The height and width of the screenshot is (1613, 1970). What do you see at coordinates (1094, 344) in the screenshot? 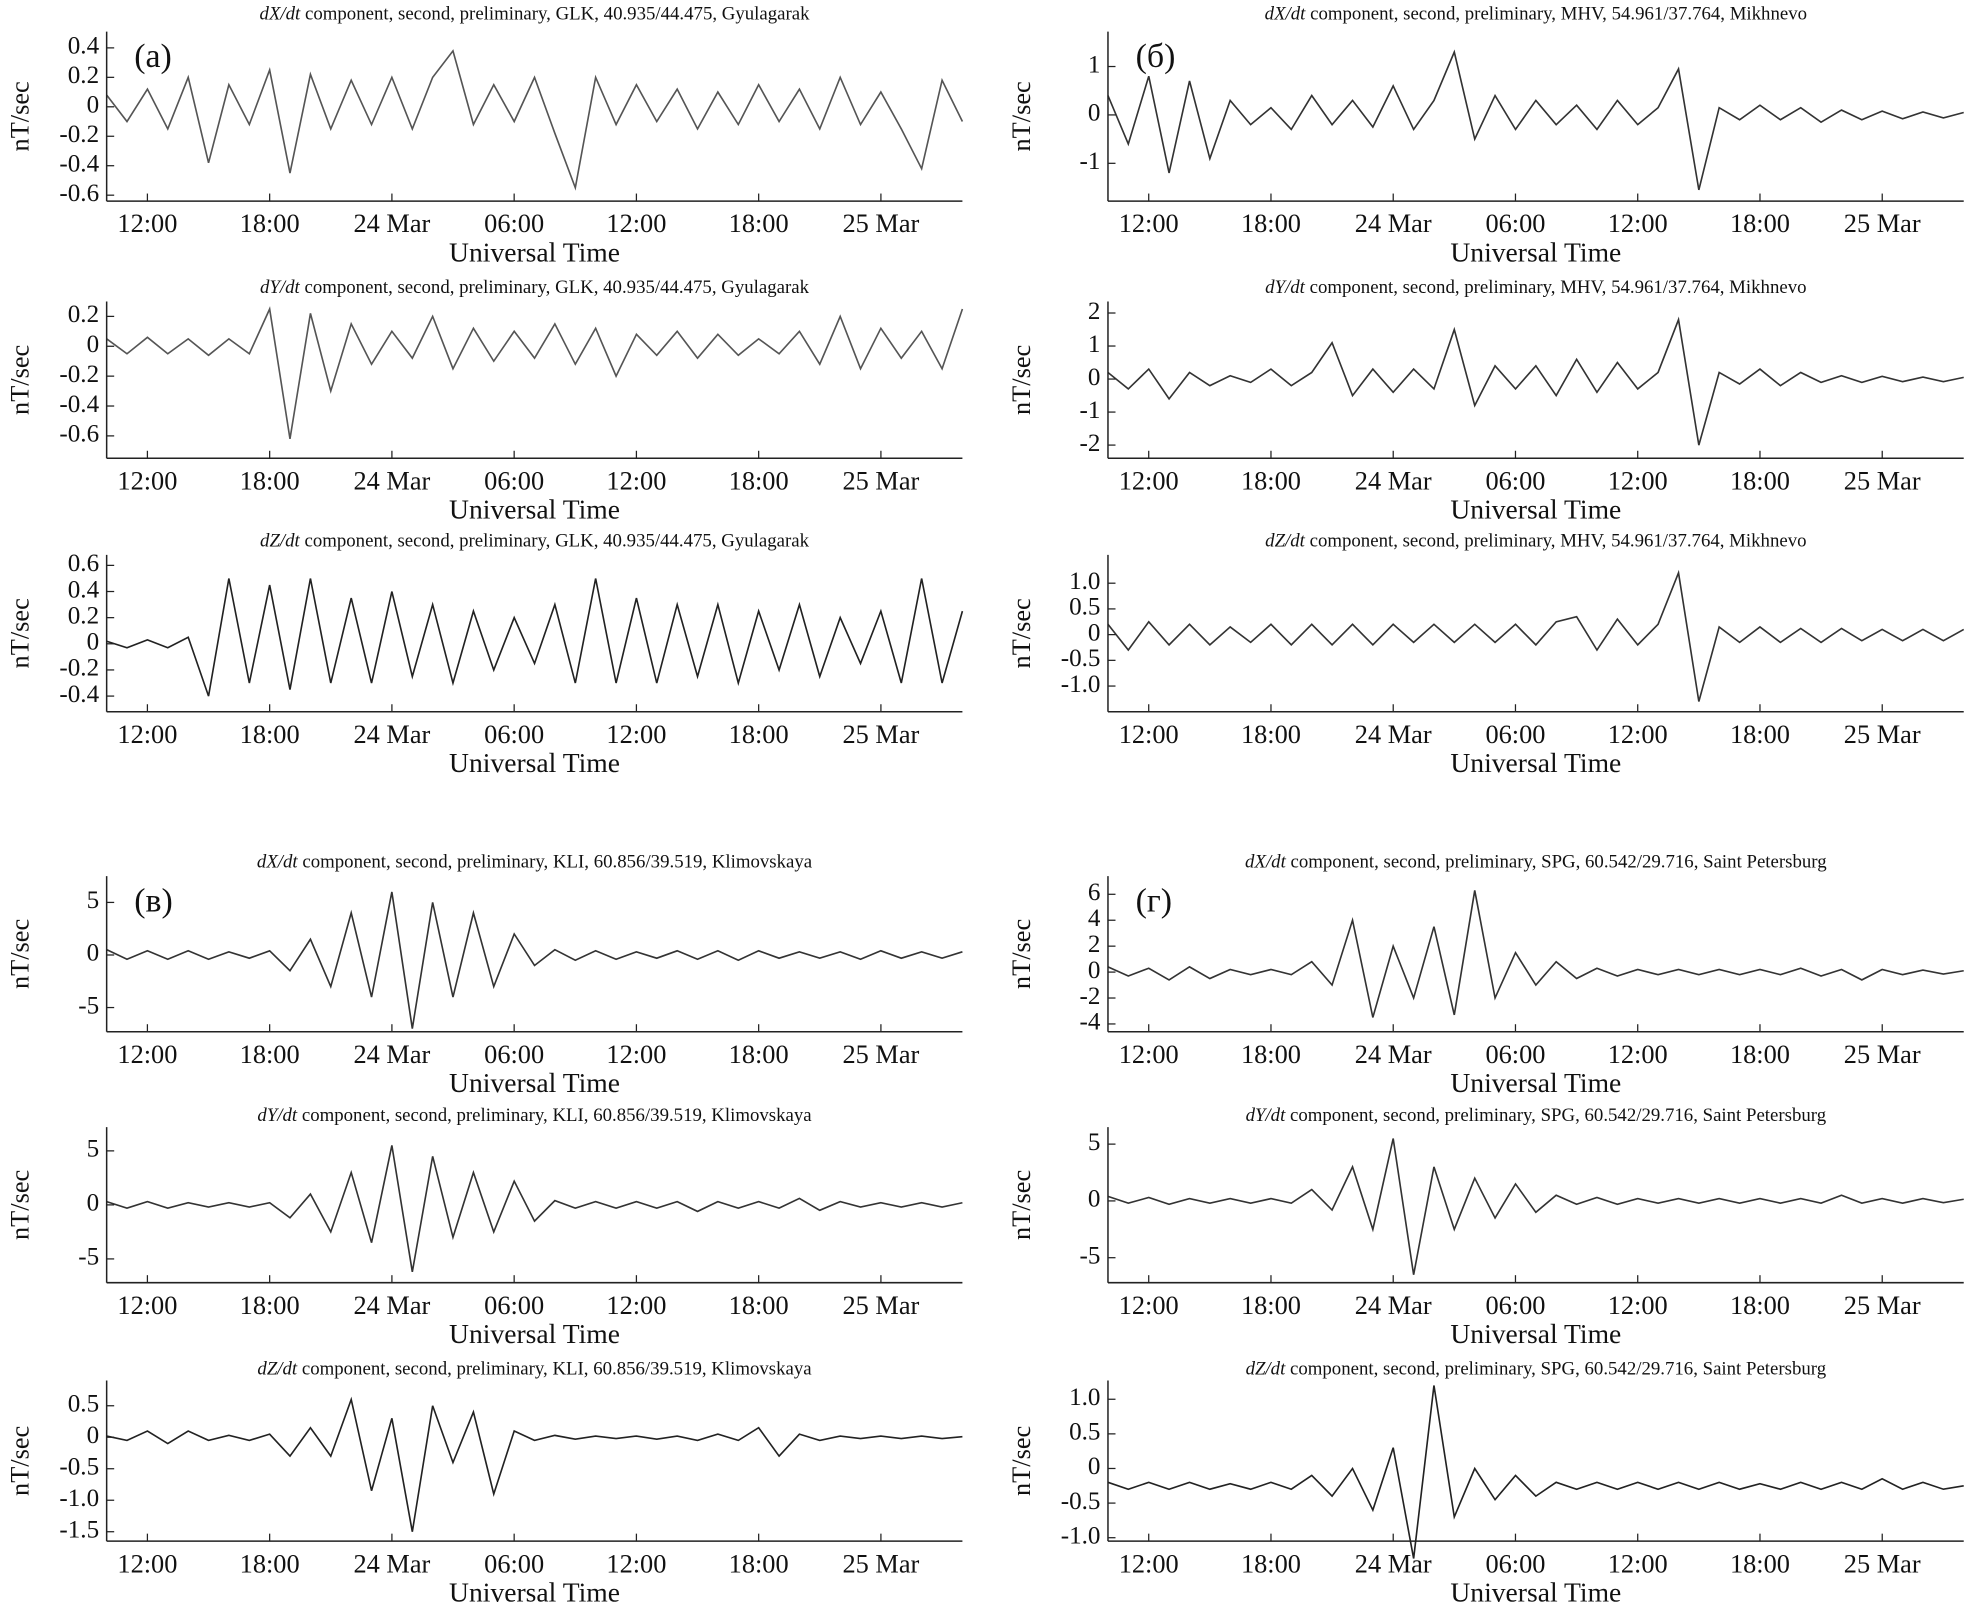
I see `y-tick-label: 1` at bounding box center [1094, 344].